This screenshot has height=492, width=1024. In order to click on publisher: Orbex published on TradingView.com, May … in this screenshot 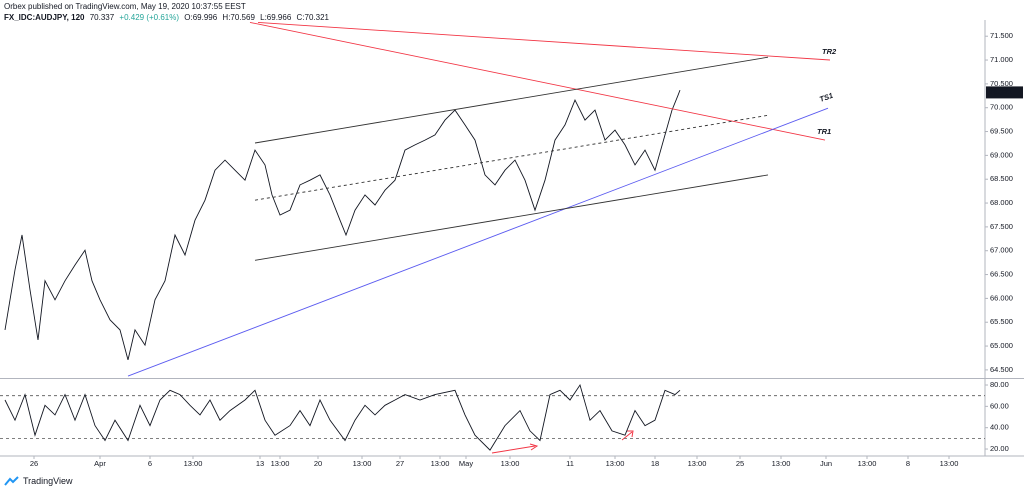, I will do `click(125, 6)`.